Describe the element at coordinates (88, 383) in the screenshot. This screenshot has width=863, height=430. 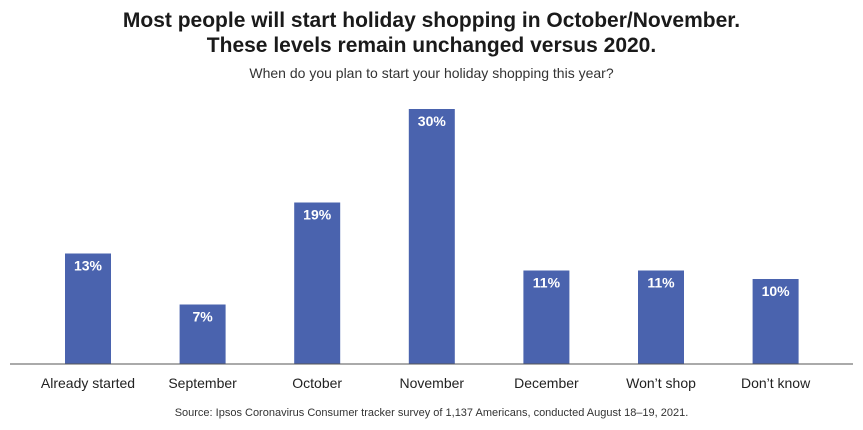
I see `category-label-already-started: Already started` at that location.